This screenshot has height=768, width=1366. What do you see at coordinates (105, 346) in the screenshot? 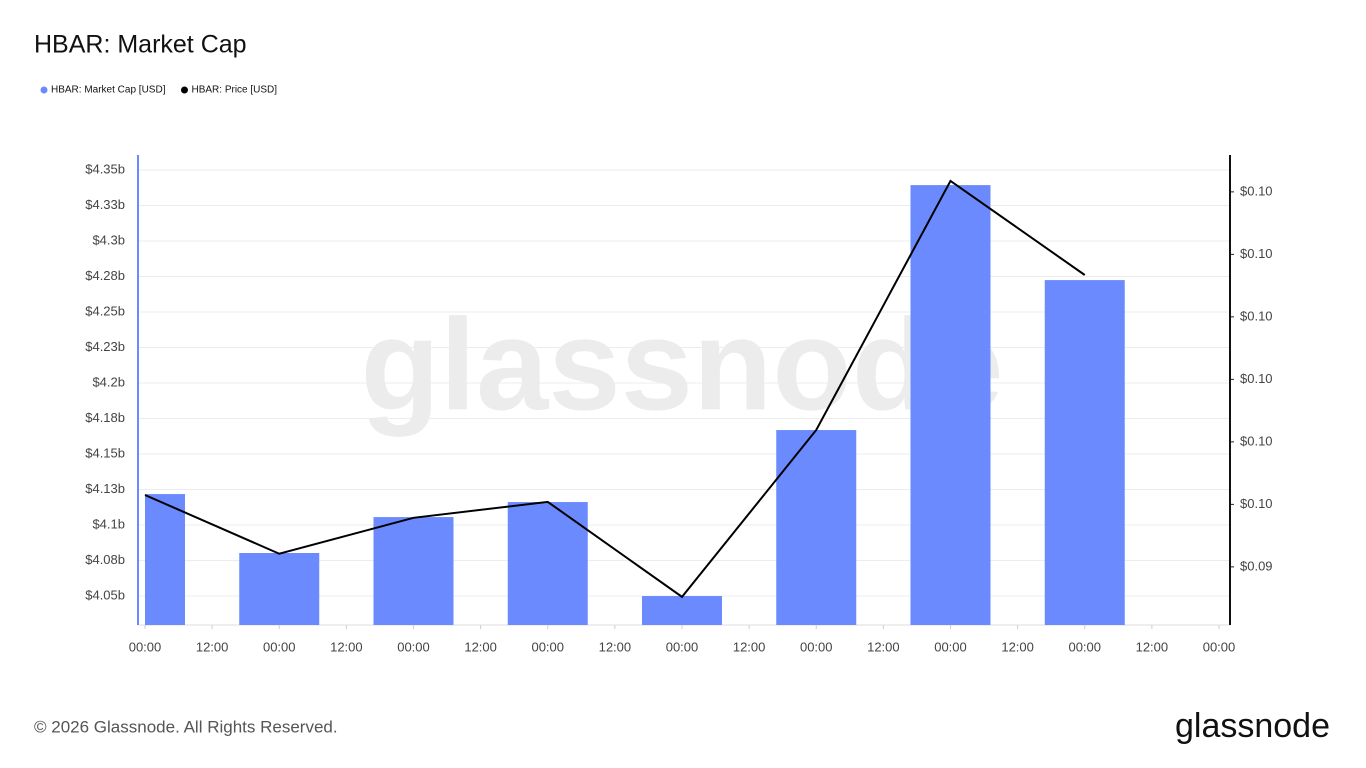
I see `y-tick-label: $4.23b` at bounding box center [105, 346].